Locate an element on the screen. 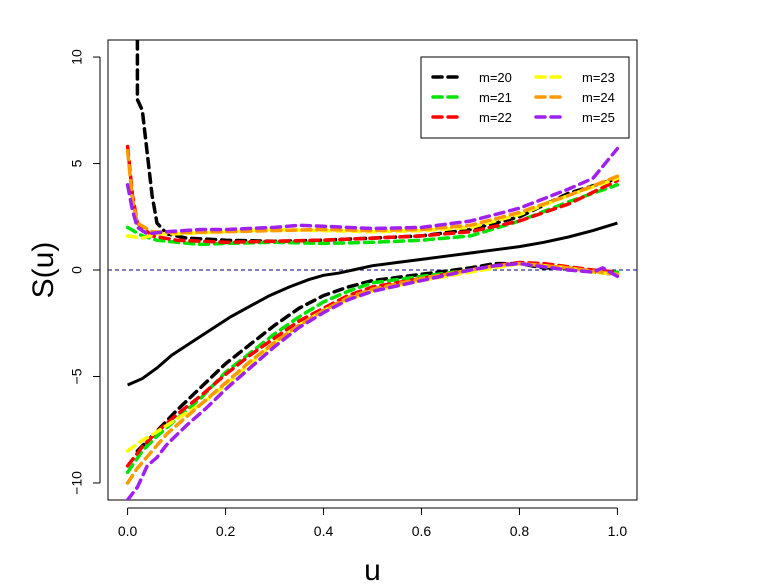  y-tick-label: 10 is located at coordinates (77, 57).